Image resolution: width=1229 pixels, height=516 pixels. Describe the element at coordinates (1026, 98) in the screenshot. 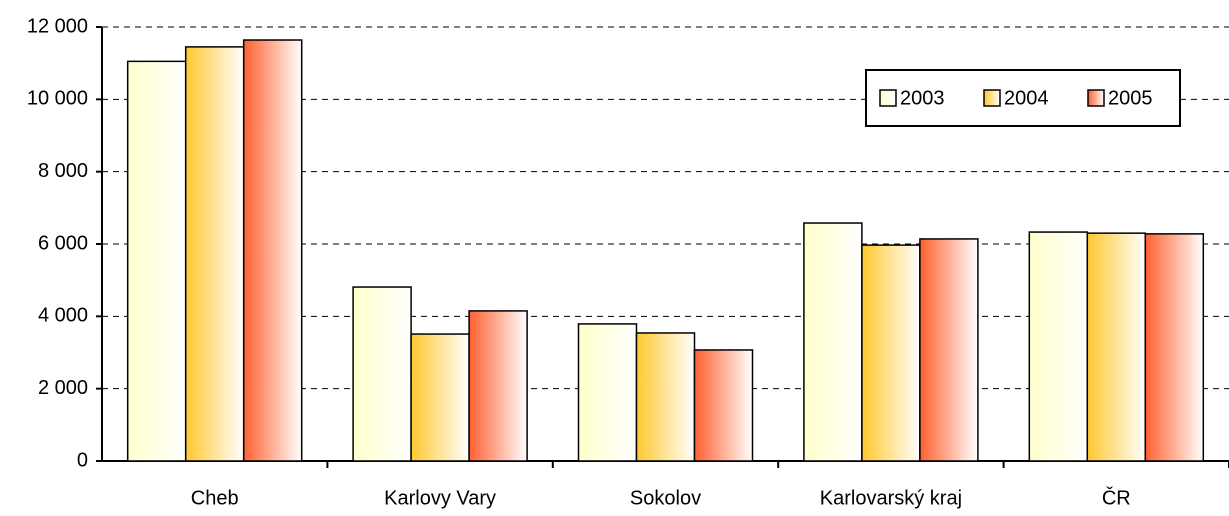

I see `legend-label: 2004` at that location.